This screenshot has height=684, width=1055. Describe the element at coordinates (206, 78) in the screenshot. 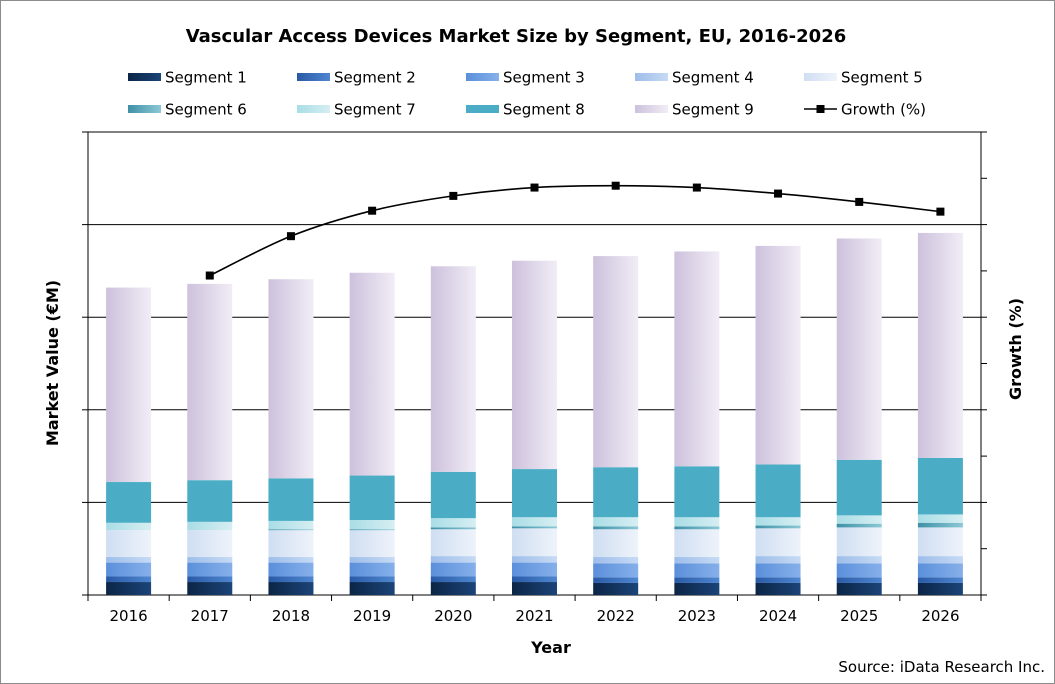

I see `legend-label: Segment 1` at that location.